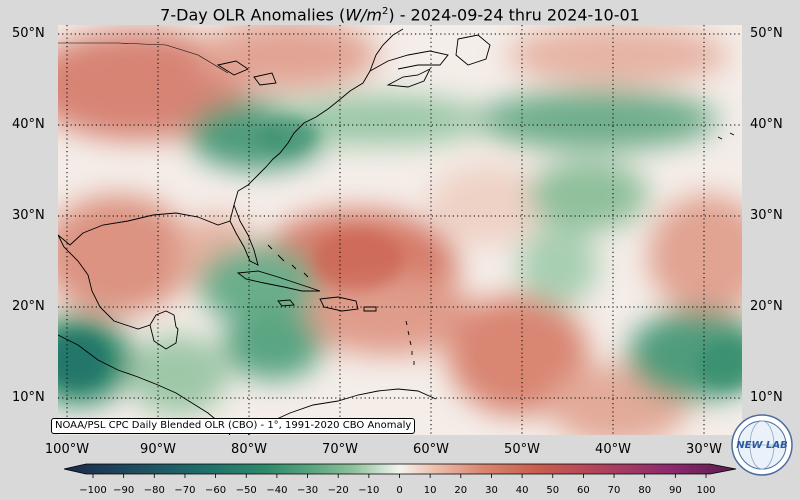 The width and height of the screenshot is (800, 500). Describe the element at coordinates (92, 490) in the screenshot. I see `colorbar-tick-label: −100` at that location.